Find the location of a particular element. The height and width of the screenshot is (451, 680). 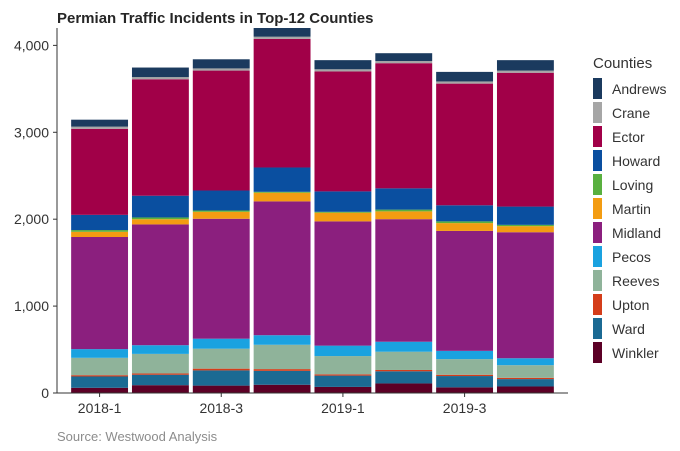

legend-item-howard: Howard is located at coordinates (626, 160).